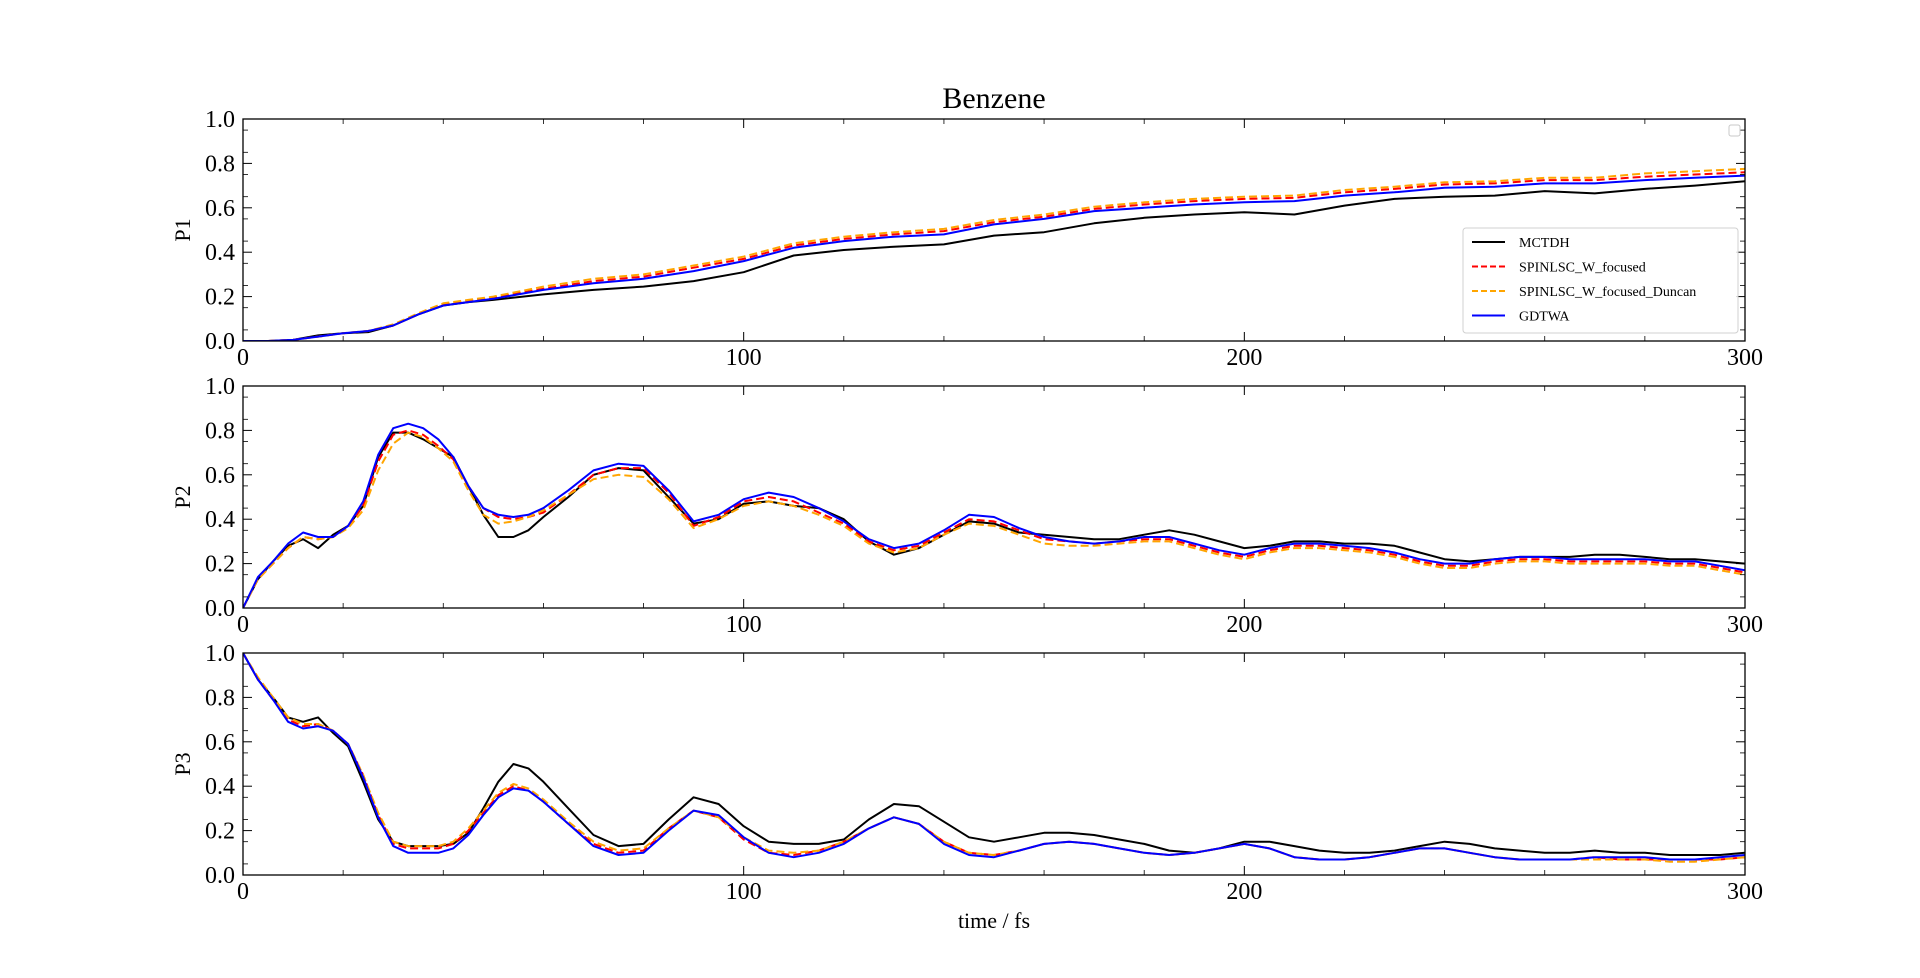 The width and height of the screenshot is (1920, 978). What do you see at coordinates (994, 920) in the screenshot?
I see `x-axis-label: time / fs` at bounding box center [994, 920].